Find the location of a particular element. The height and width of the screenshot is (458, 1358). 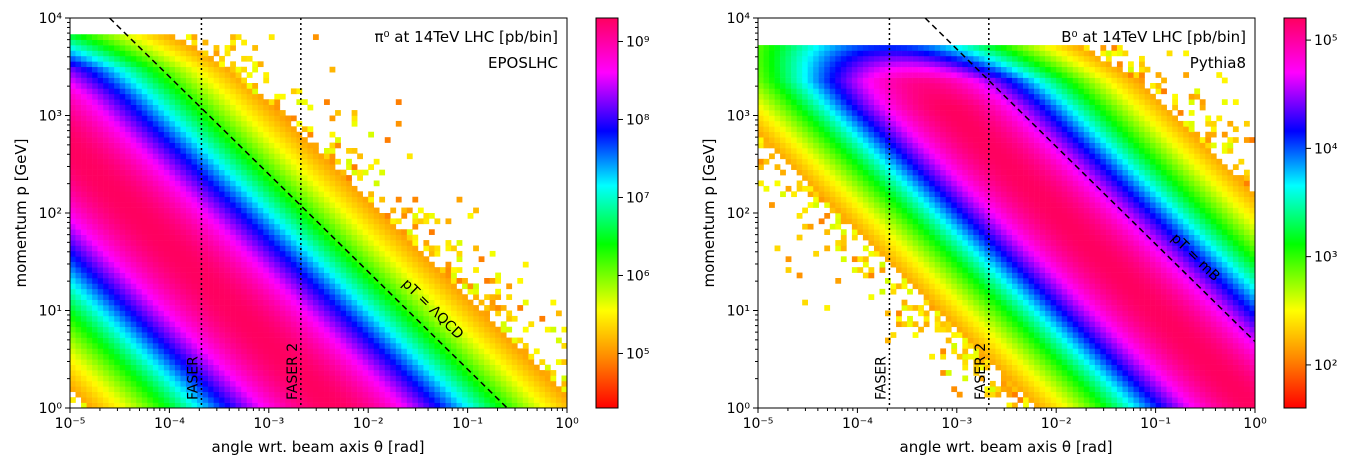

x-tick-label: 10⁻⁵ is located at coordinates (70, 424).